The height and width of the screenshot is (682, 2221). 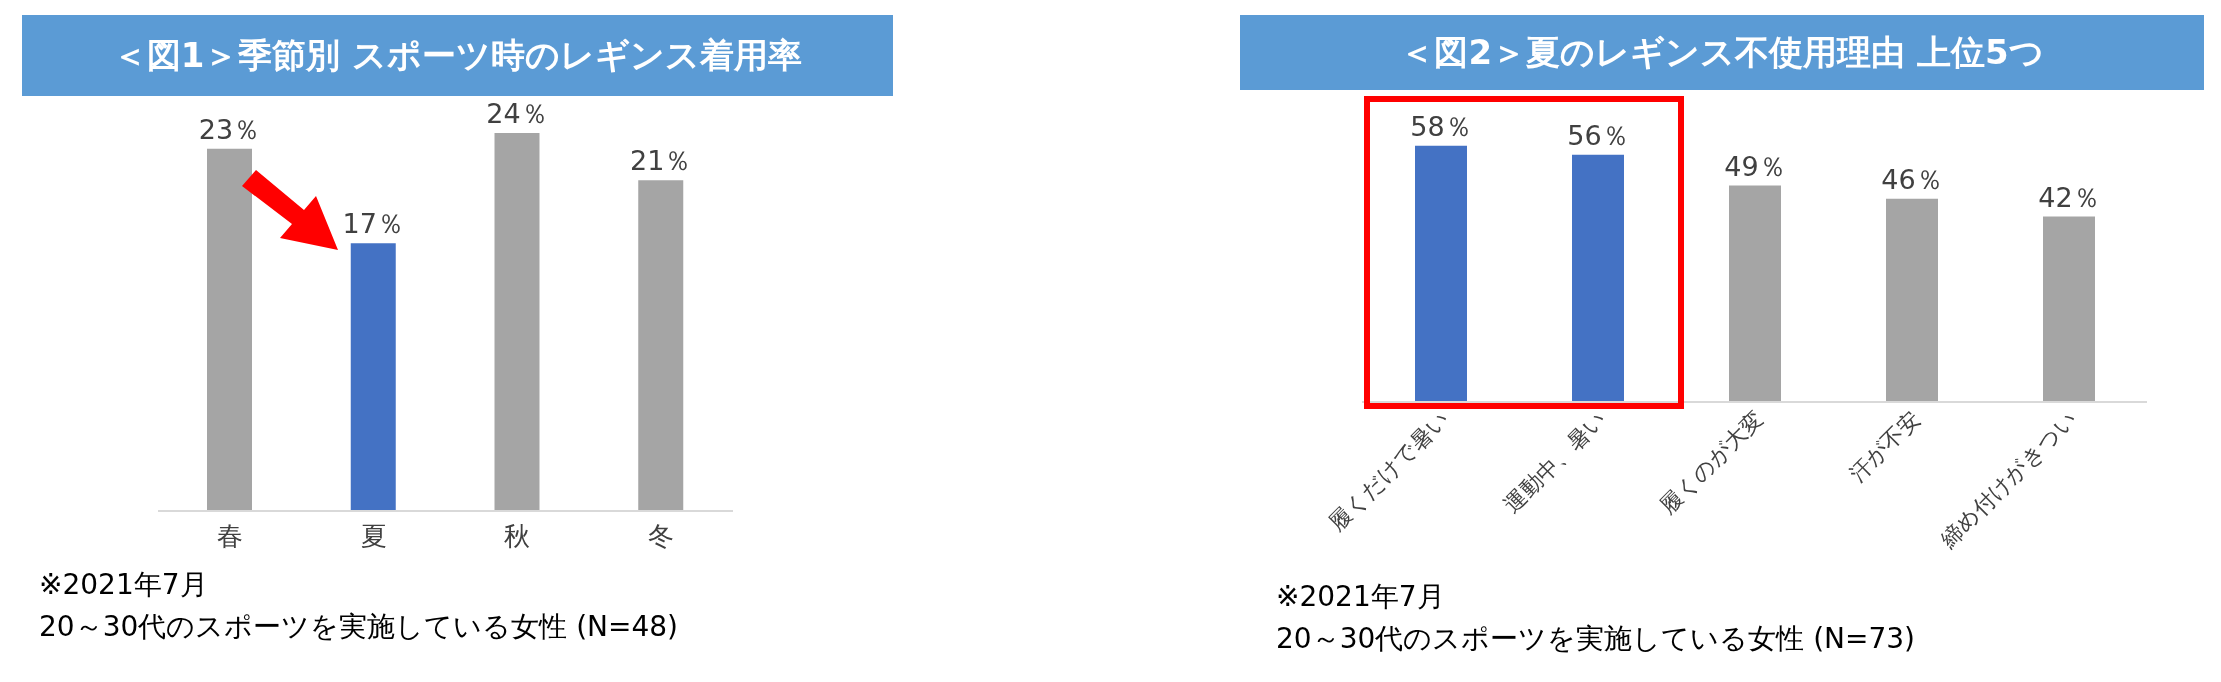 What do you see at coordinates (359, 627) in the screenshot?
I see `text: 20～30代のスポーツを実施している女性 (N=48)` at bounding box center [359, 627].